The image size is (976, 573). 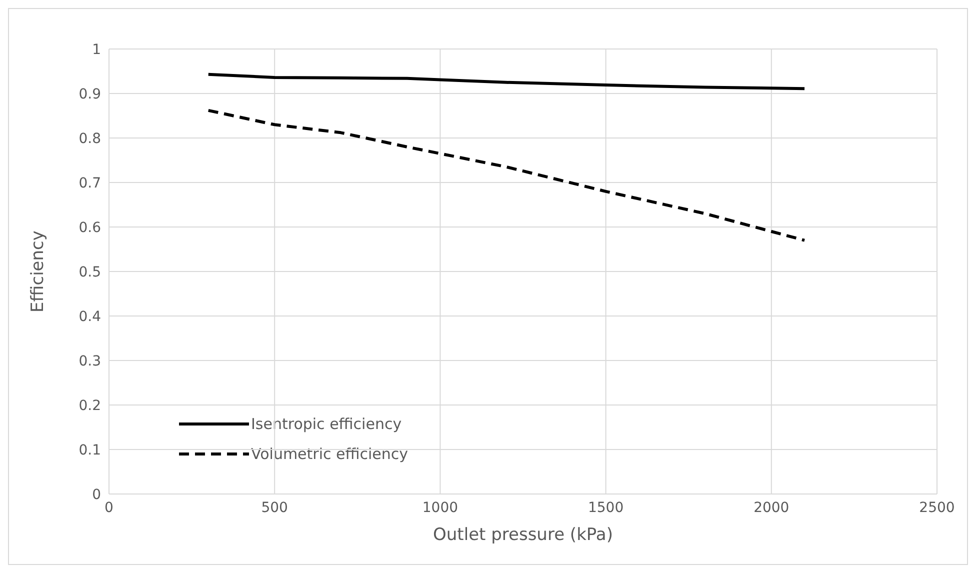 What do you see at coordinates (89, 450) in the screenshot?
I see `y-tick-label: 0.1` at bounding box center [89, 450].